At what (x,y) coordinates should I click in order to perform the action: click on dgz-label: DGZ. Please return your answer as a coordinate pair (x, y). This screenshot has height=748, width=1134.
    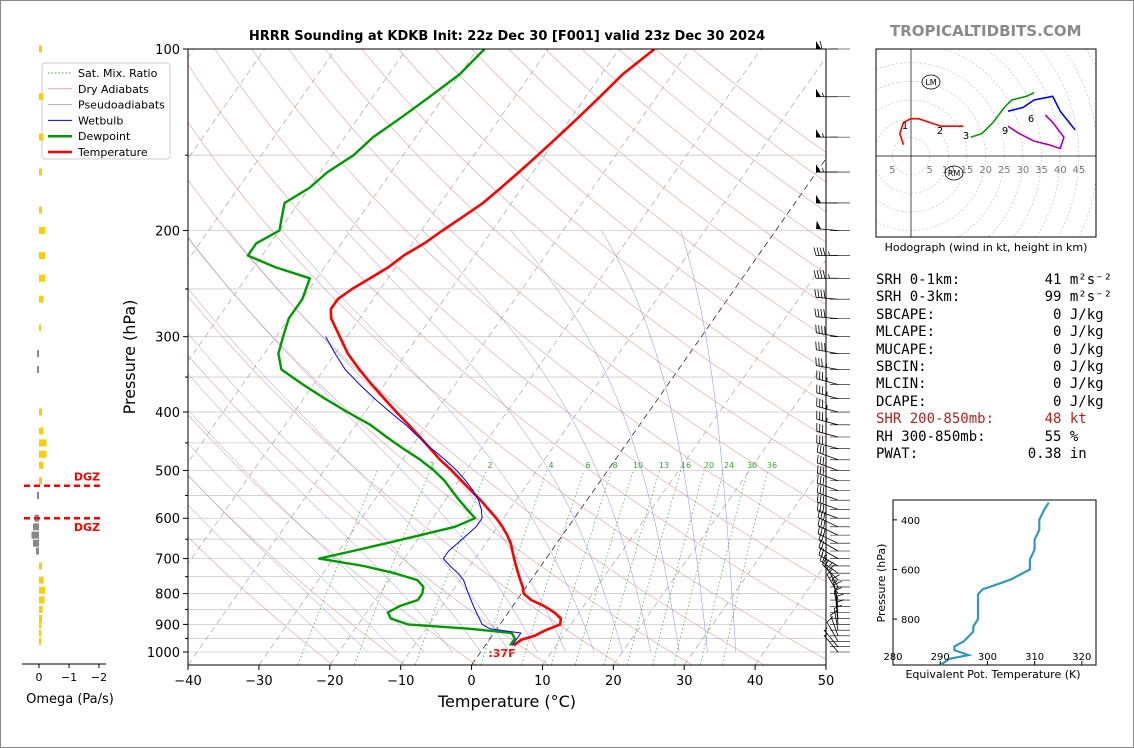
    Looking at the image, I should click on (87, 477).